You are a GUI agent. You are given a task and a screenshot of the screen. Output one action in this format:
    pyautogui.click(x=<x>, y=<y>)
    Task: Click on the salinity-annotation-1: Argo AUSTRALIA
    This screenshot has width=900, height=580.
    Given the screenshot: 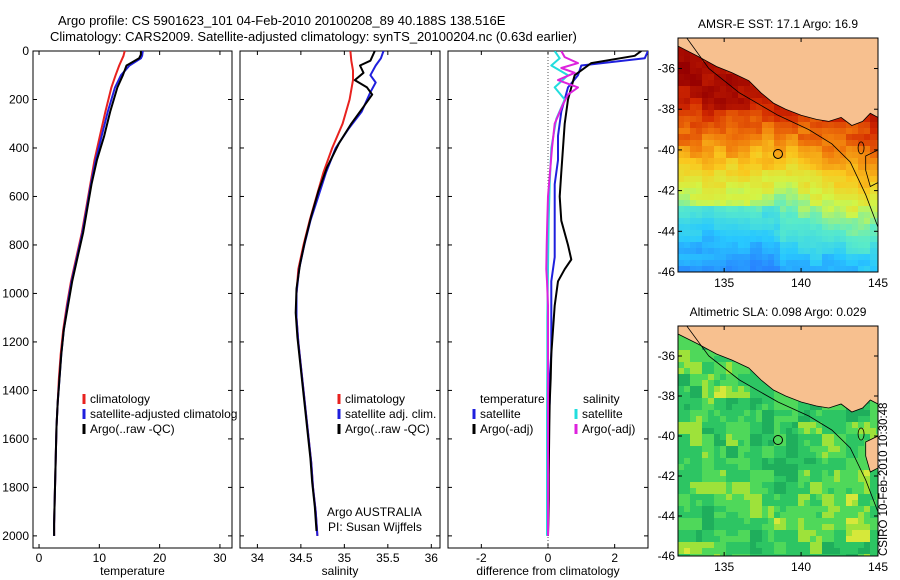 What is the action you would take?
    pyautogui.click(x=374, y=512)
    